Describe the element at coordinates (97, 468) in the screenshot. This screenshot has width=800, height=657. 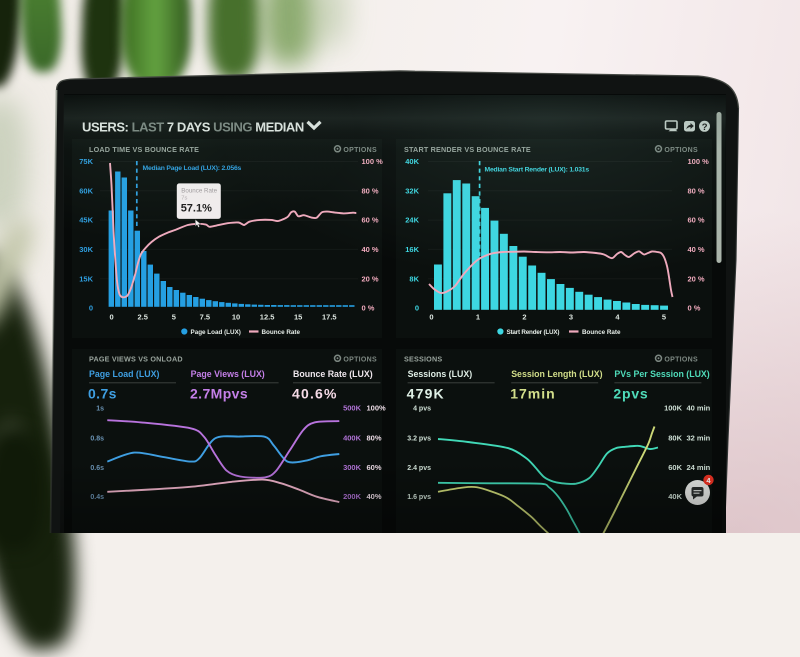
I see `svg-text: 0.6s` at that location.